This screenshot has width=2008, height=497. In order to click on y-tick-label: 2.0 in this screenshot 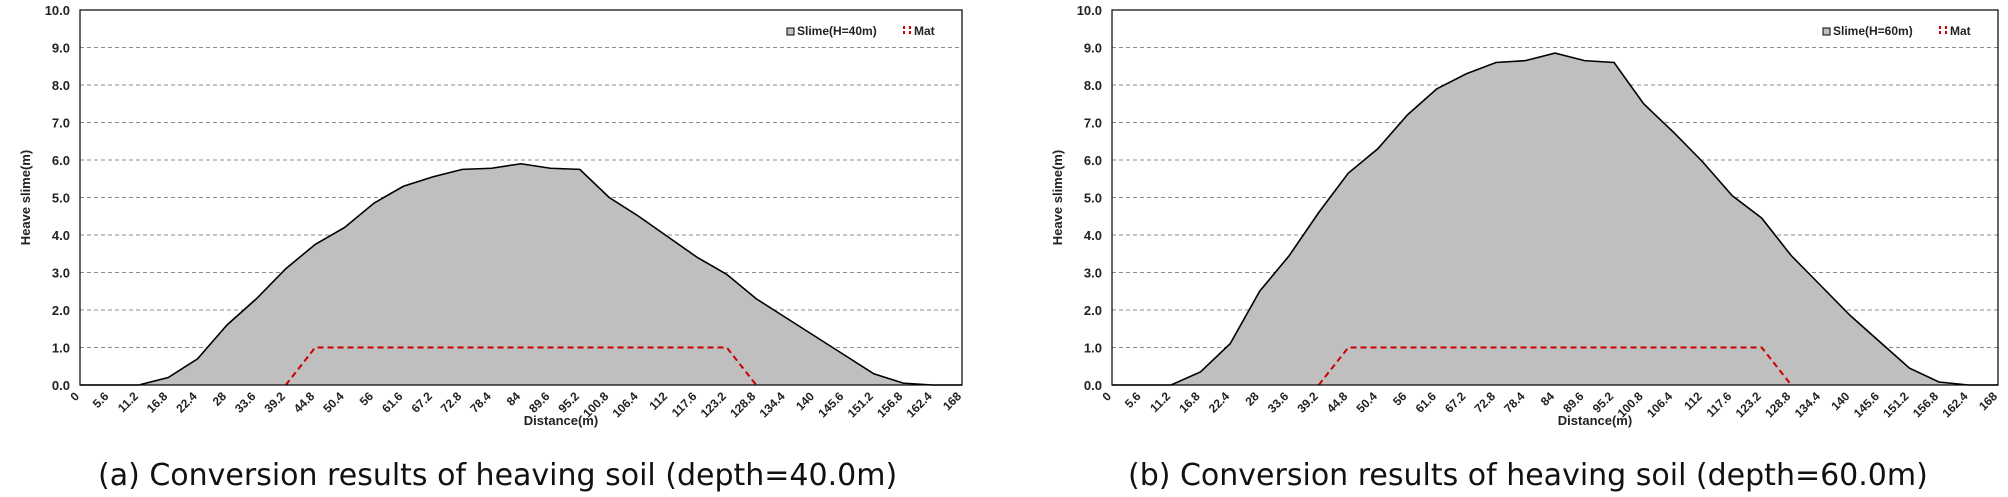, I will do `click(1093, 310)`.